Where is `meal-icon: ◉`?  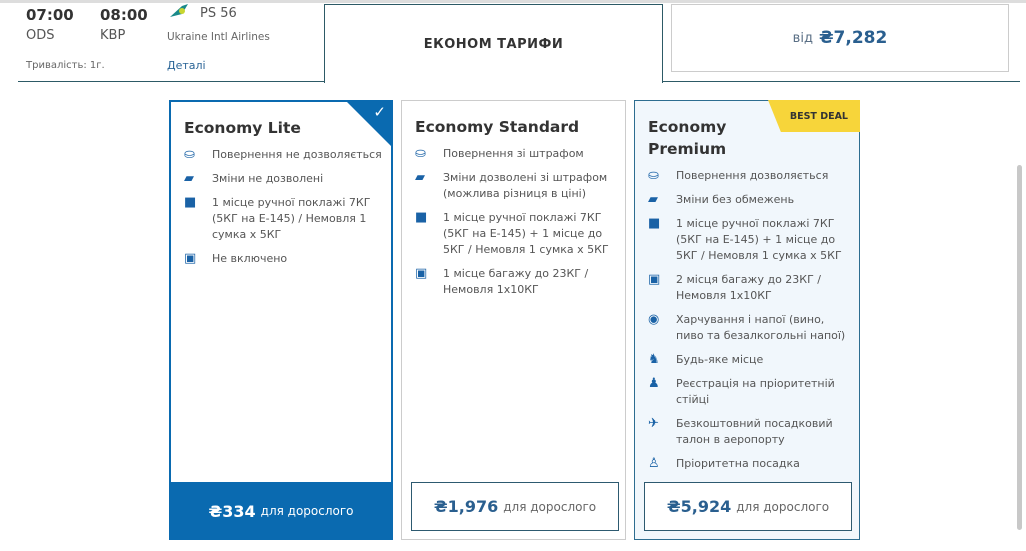
meal-icon: ◉ is located at coordinates (654, 319).